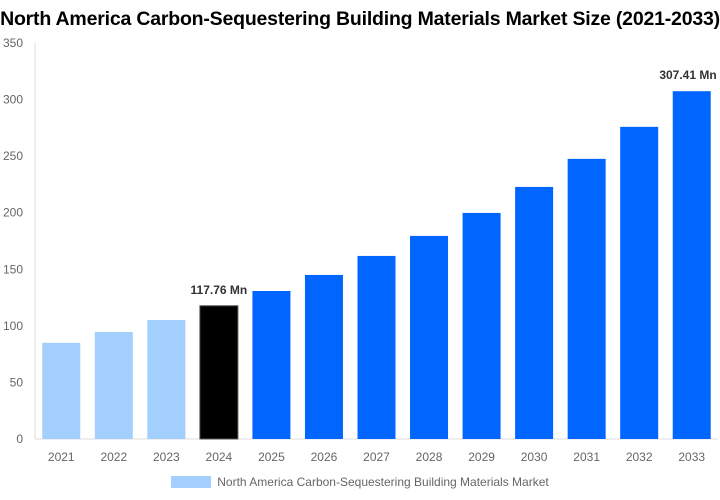  What do you see at coordinates (17, 382) in the screenshot?
I see `y-tick-label: 50` at bounding box center [17, 382].